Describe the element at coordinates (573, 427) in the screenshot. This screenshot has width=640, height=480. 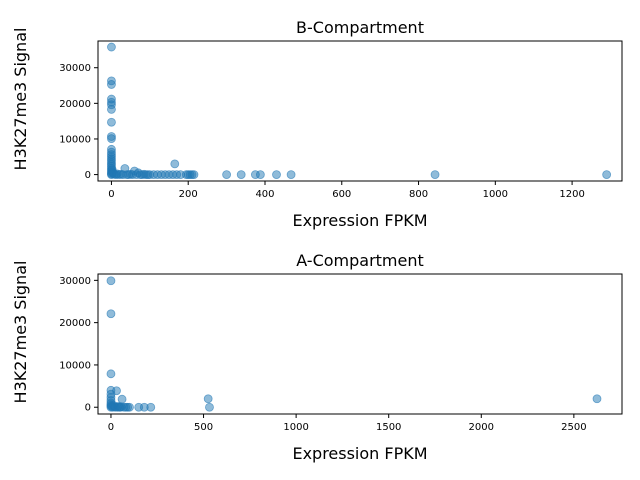
I see `x-tick-label: 2500` at that location.